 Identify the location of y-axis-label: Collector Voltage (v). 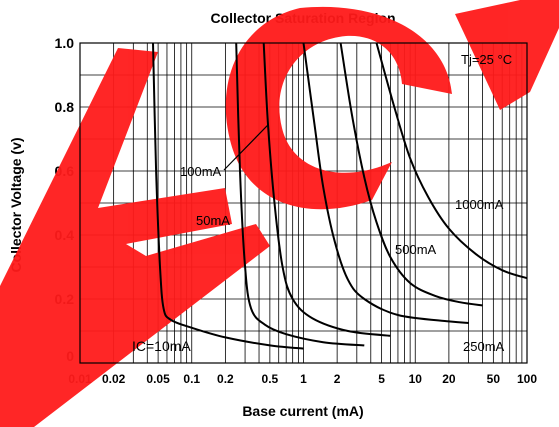
(16, 204).